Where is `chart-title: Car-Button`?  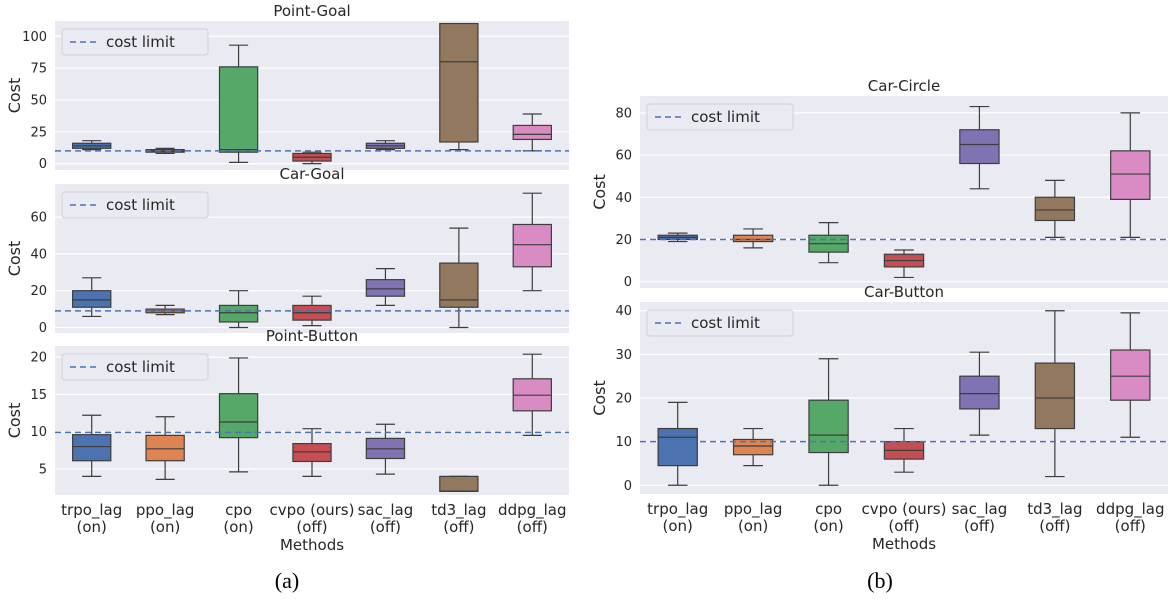 chart-title: Car-Button is located at coordinates (904, 292).